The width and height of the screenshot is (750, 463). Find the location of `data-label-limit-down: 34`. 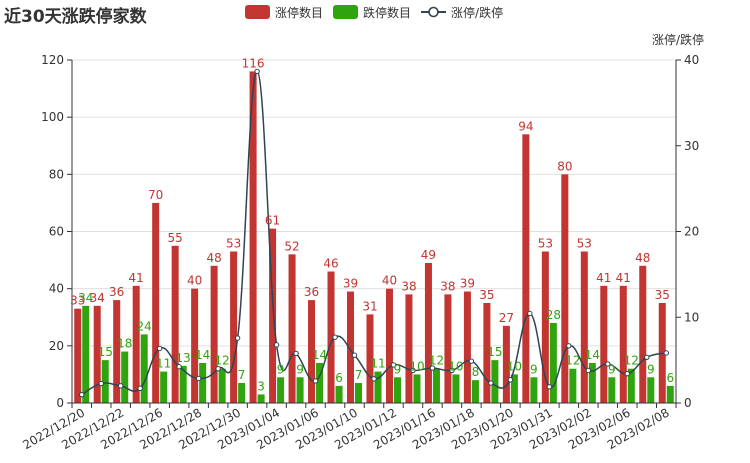

data-label-limit-down: 34 is located at coordinates (85, 298).